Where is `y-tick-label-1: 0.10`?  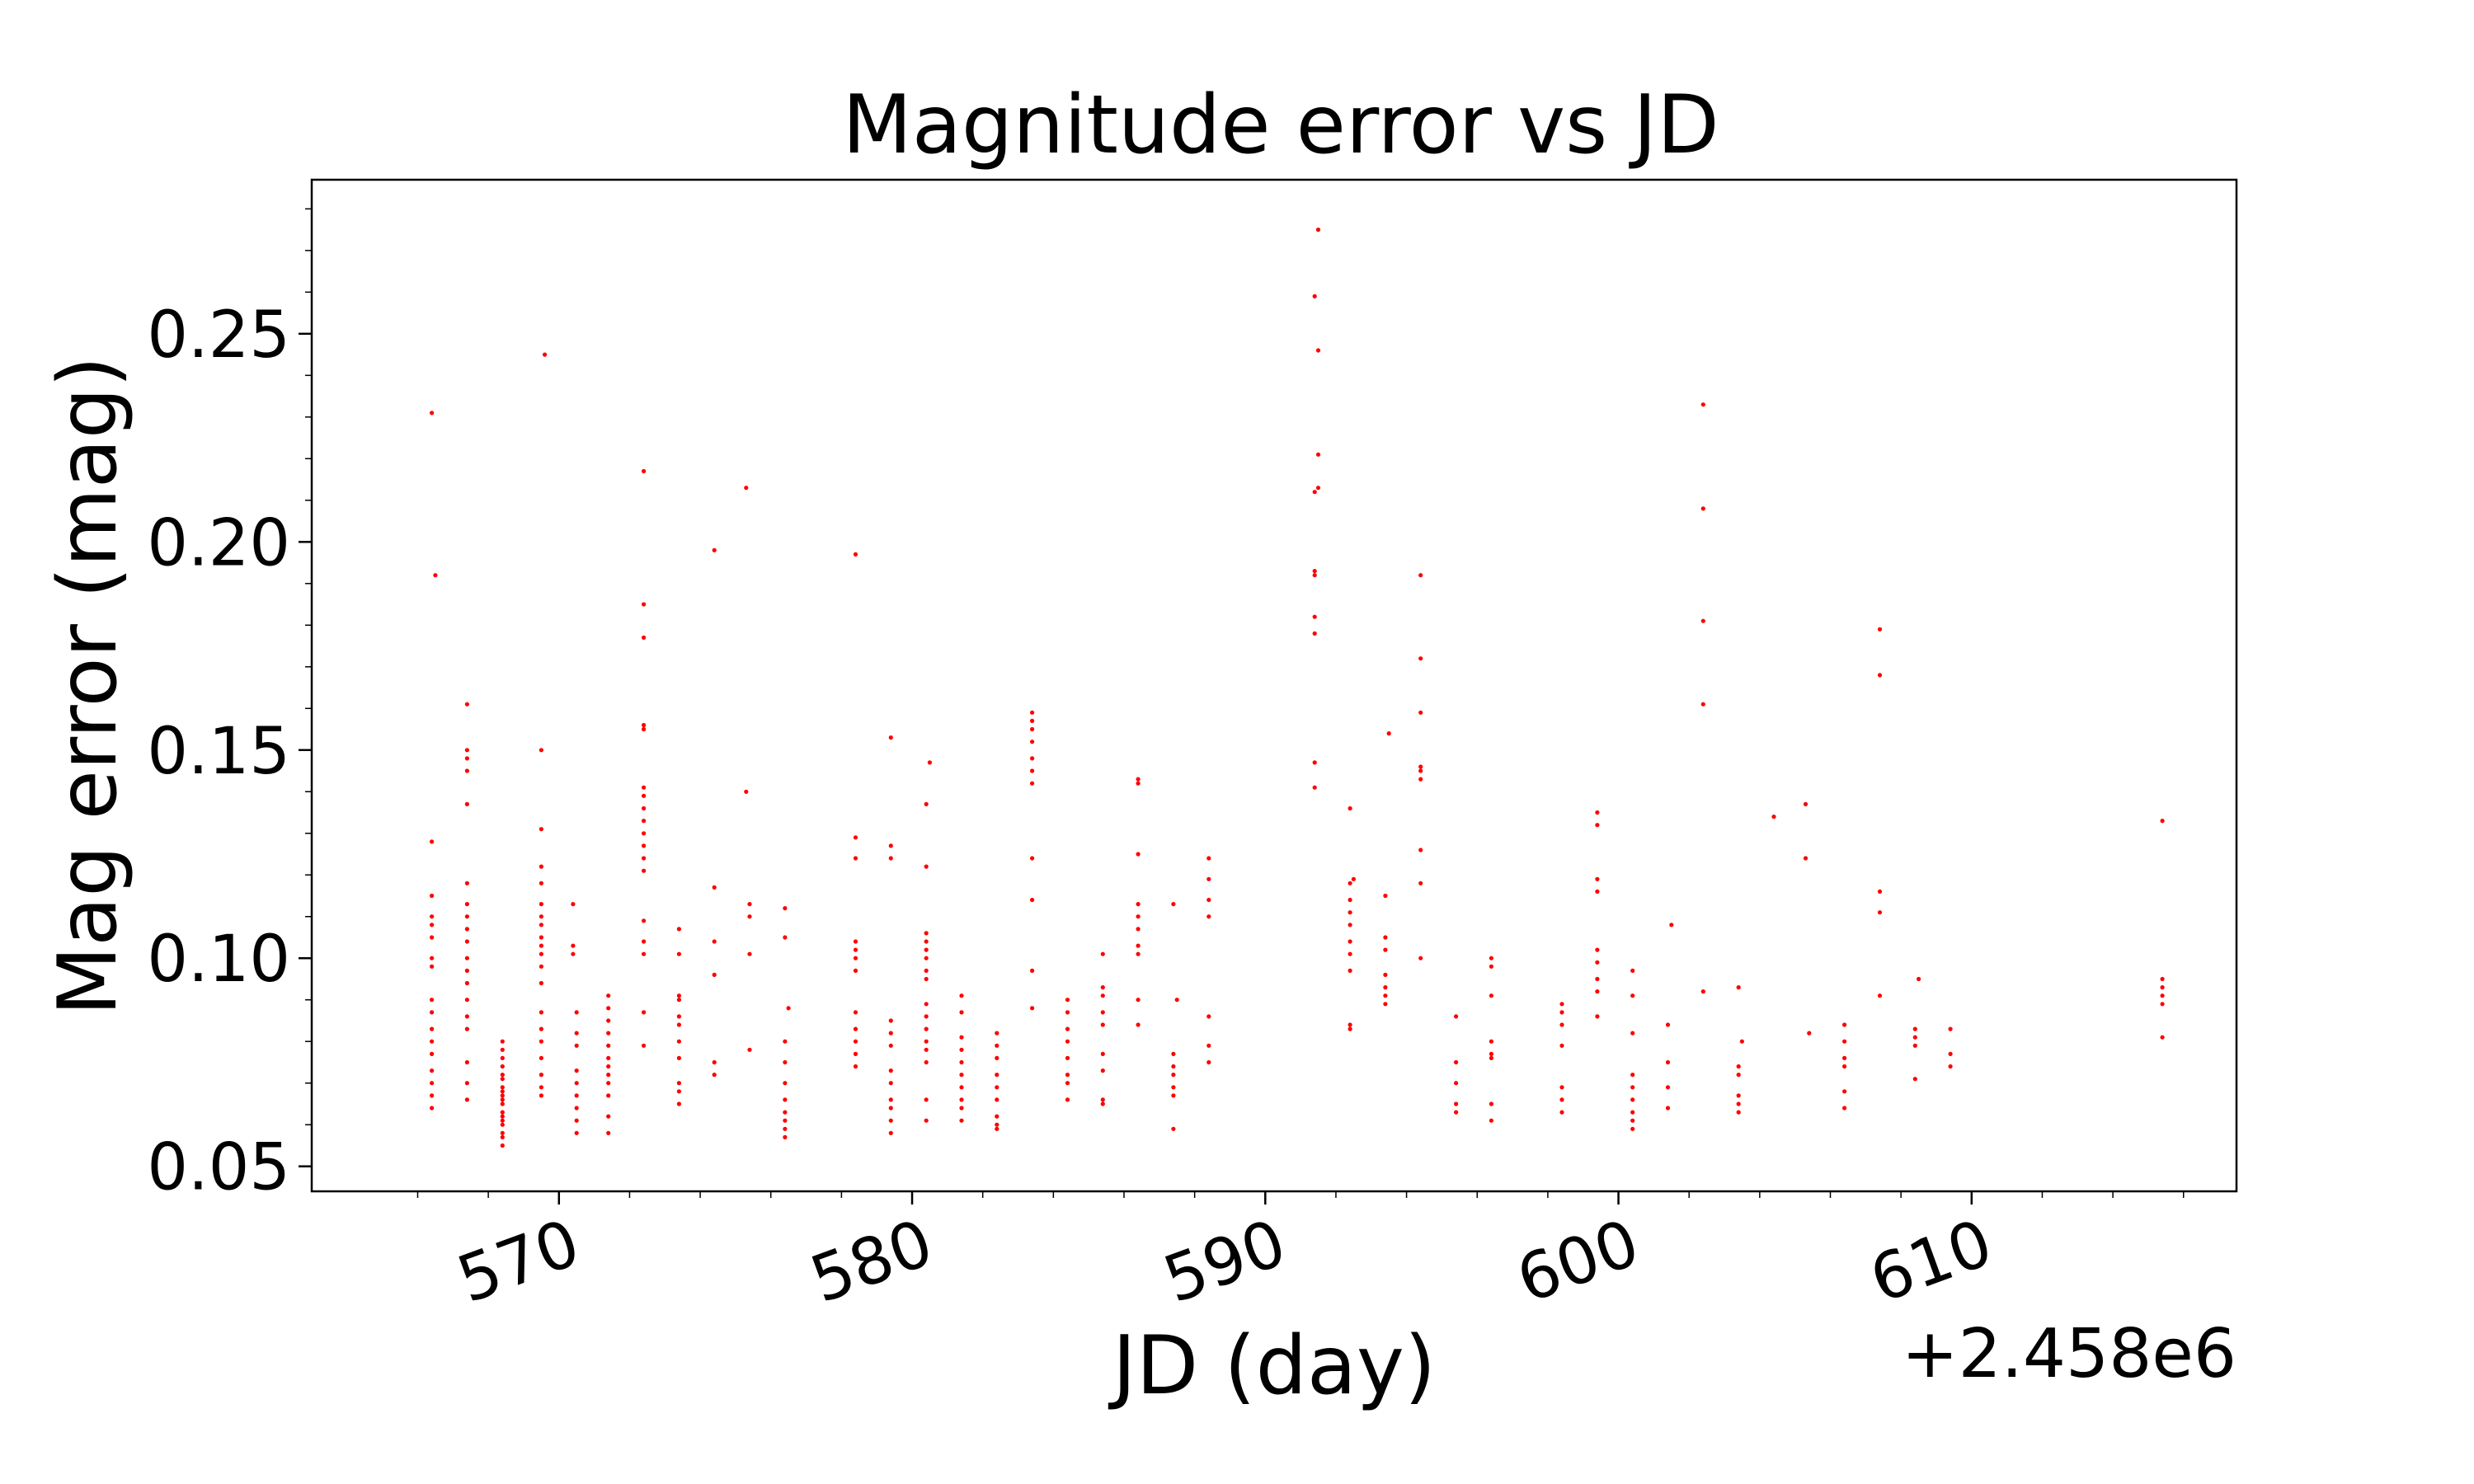 y-tick-label-1: 0.10 is located at coordinates (218, 960).